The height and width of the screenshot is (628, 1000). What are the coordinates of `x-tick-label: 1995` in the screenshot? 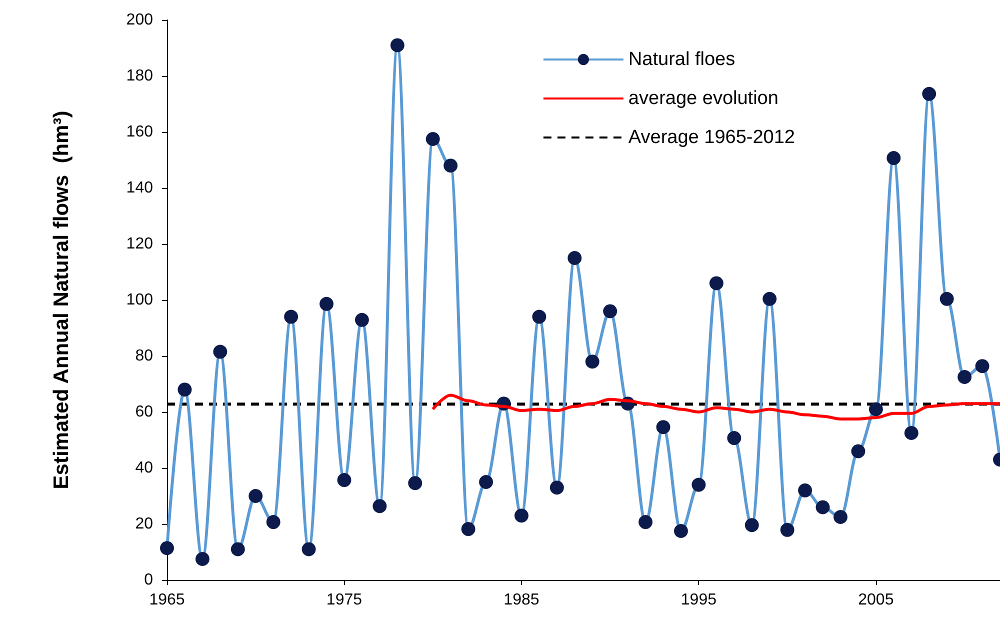 It's located at (698, 600).